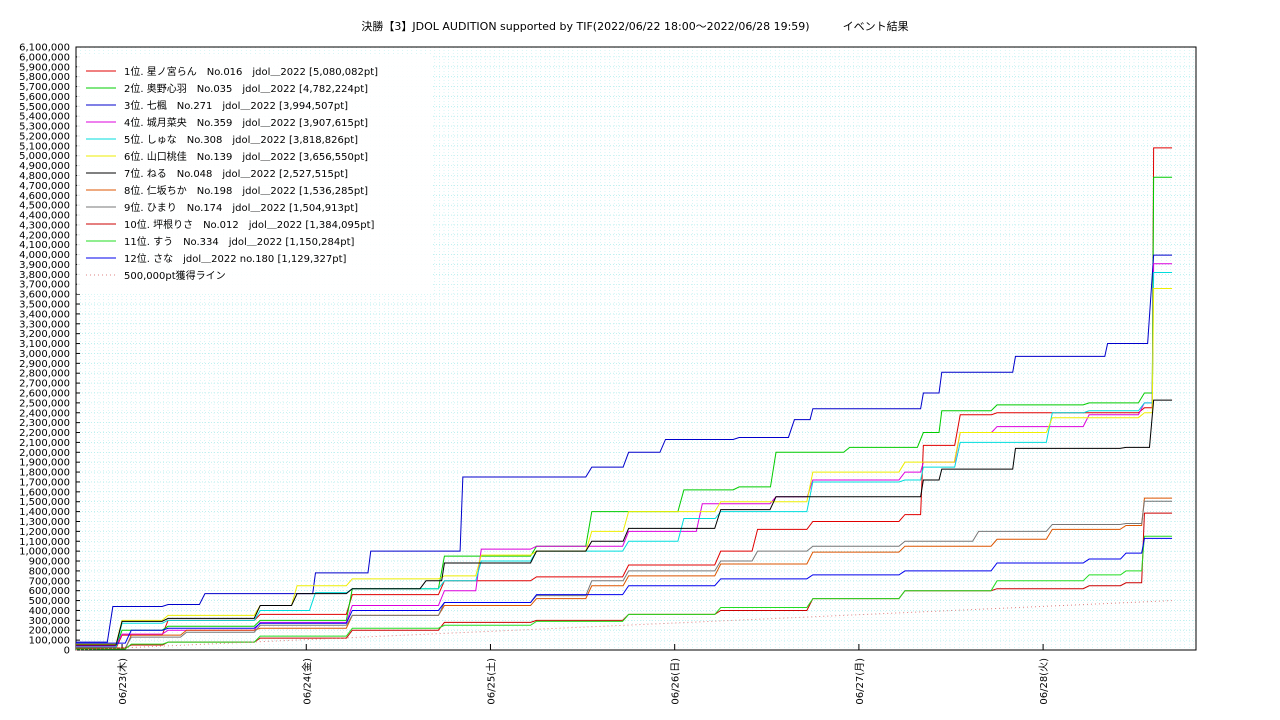 The width and height of the screenshot is (1280, 720). Describe the element at coordinates (860, 681) in the screenshot. I see `x-tick-label: 06/27(月)` at that location.